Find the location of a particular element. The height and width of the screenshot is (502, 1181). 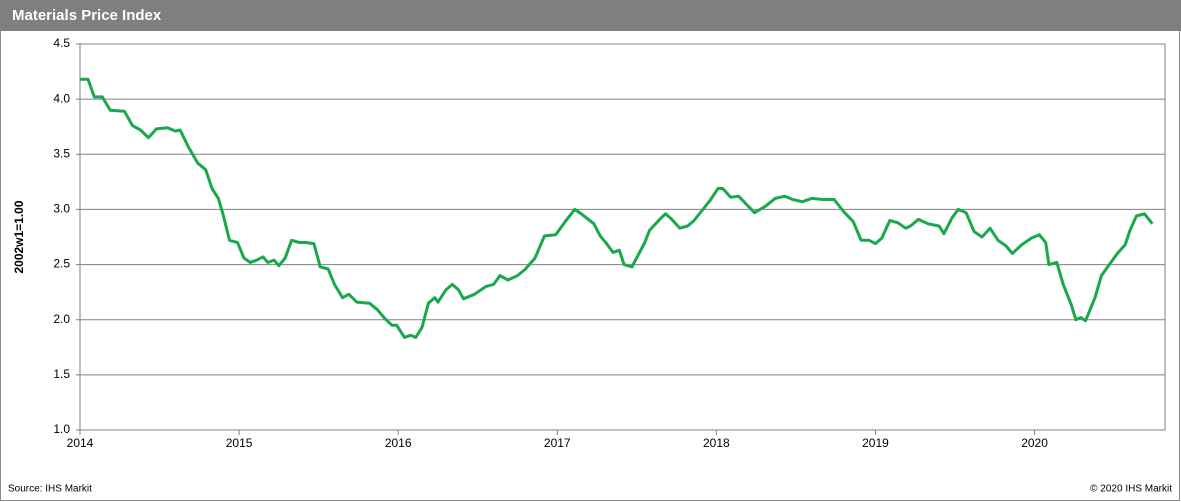

chart-title: Materials Price Index is located at coordinates (87, 15).